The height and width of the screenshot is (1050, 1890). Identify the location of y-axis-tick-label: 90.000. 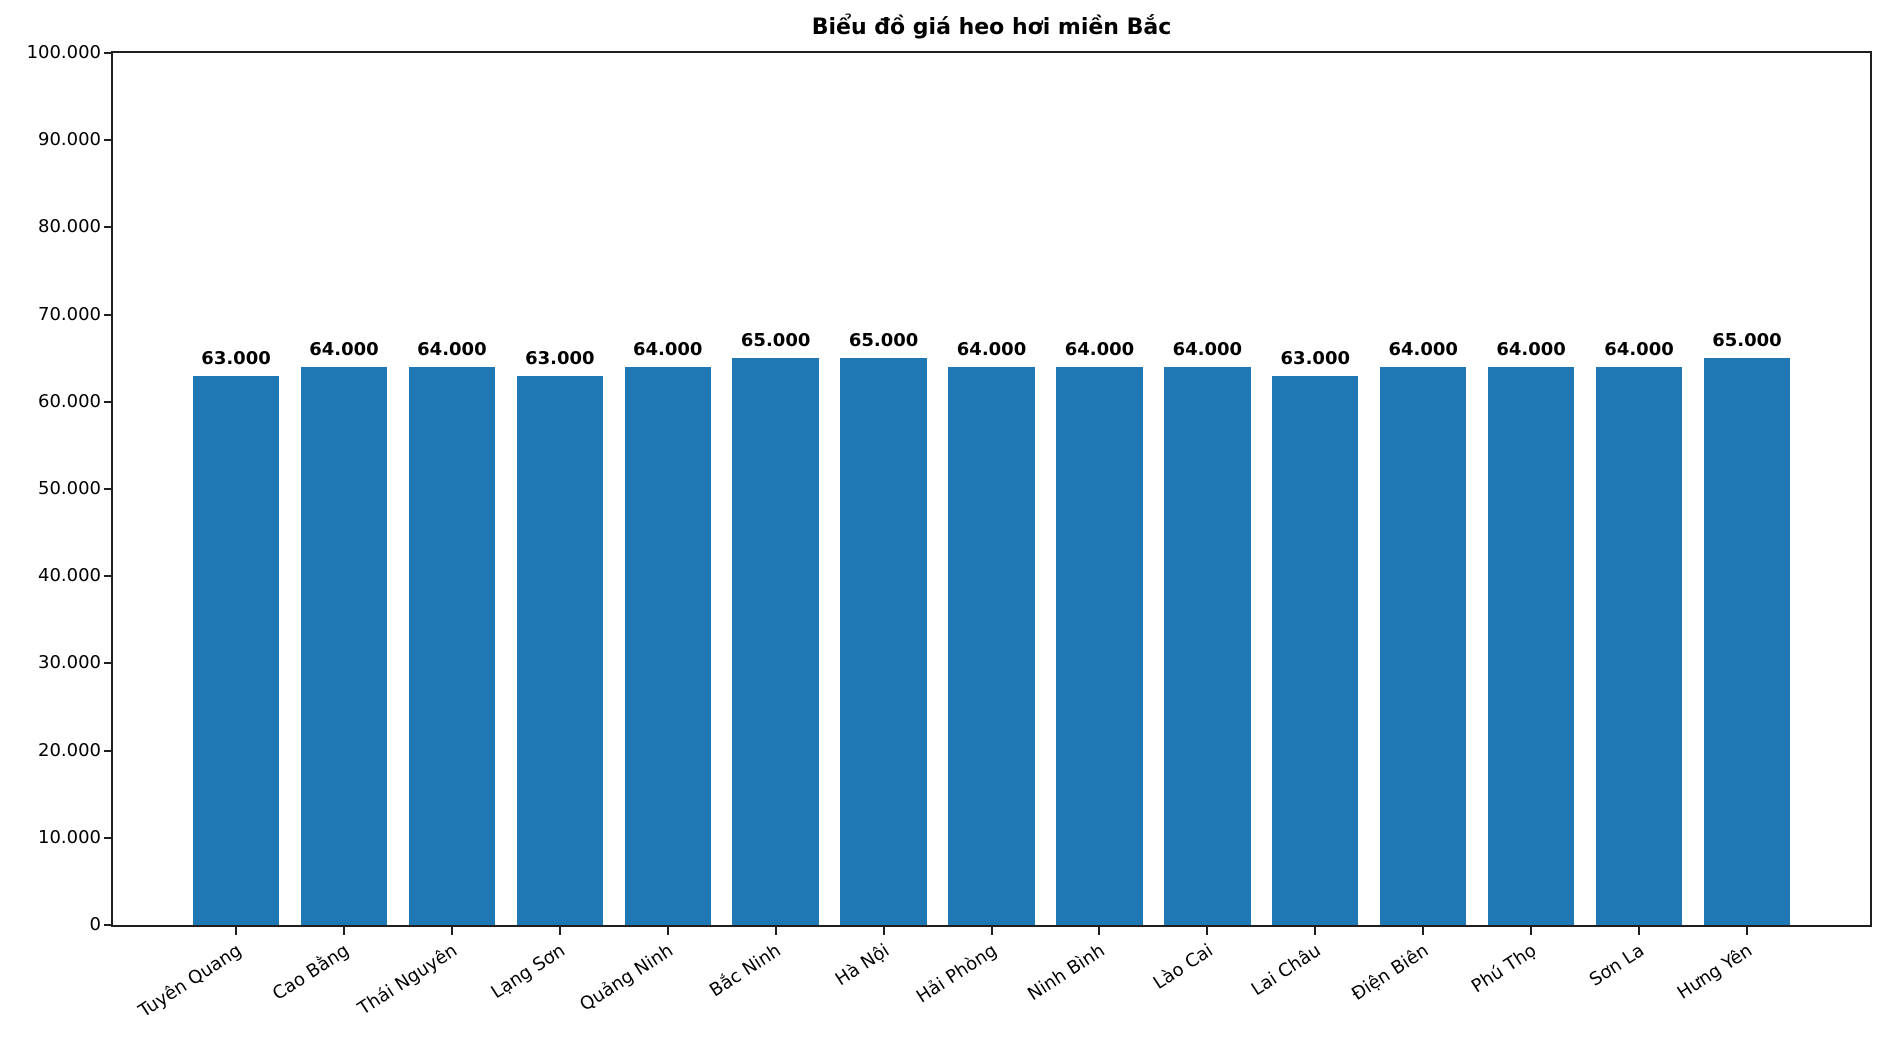
(69, 140).